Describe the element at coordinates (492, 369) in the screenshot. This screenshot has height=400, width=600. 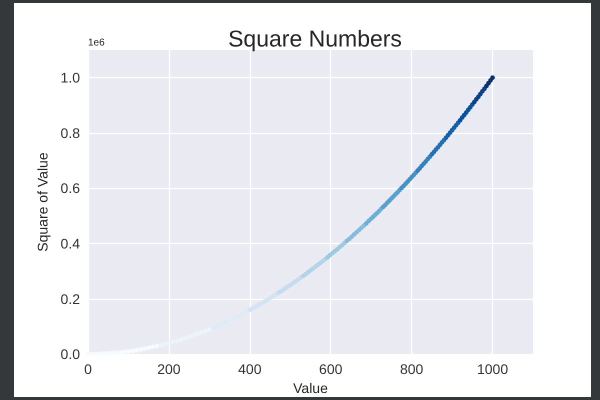
I see `x-tick-label: 1000` at that location.